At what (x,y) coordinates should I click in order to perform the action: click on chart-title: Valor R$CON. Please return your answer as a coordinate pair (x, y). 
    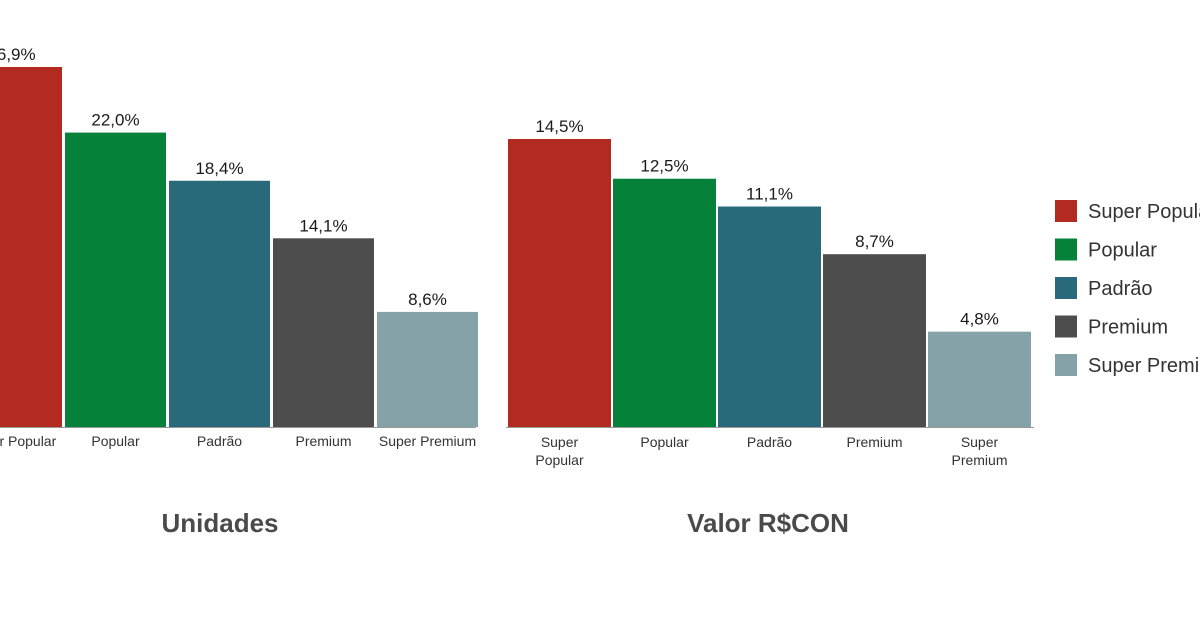
    Looking at the image, I should click on (768, 523).